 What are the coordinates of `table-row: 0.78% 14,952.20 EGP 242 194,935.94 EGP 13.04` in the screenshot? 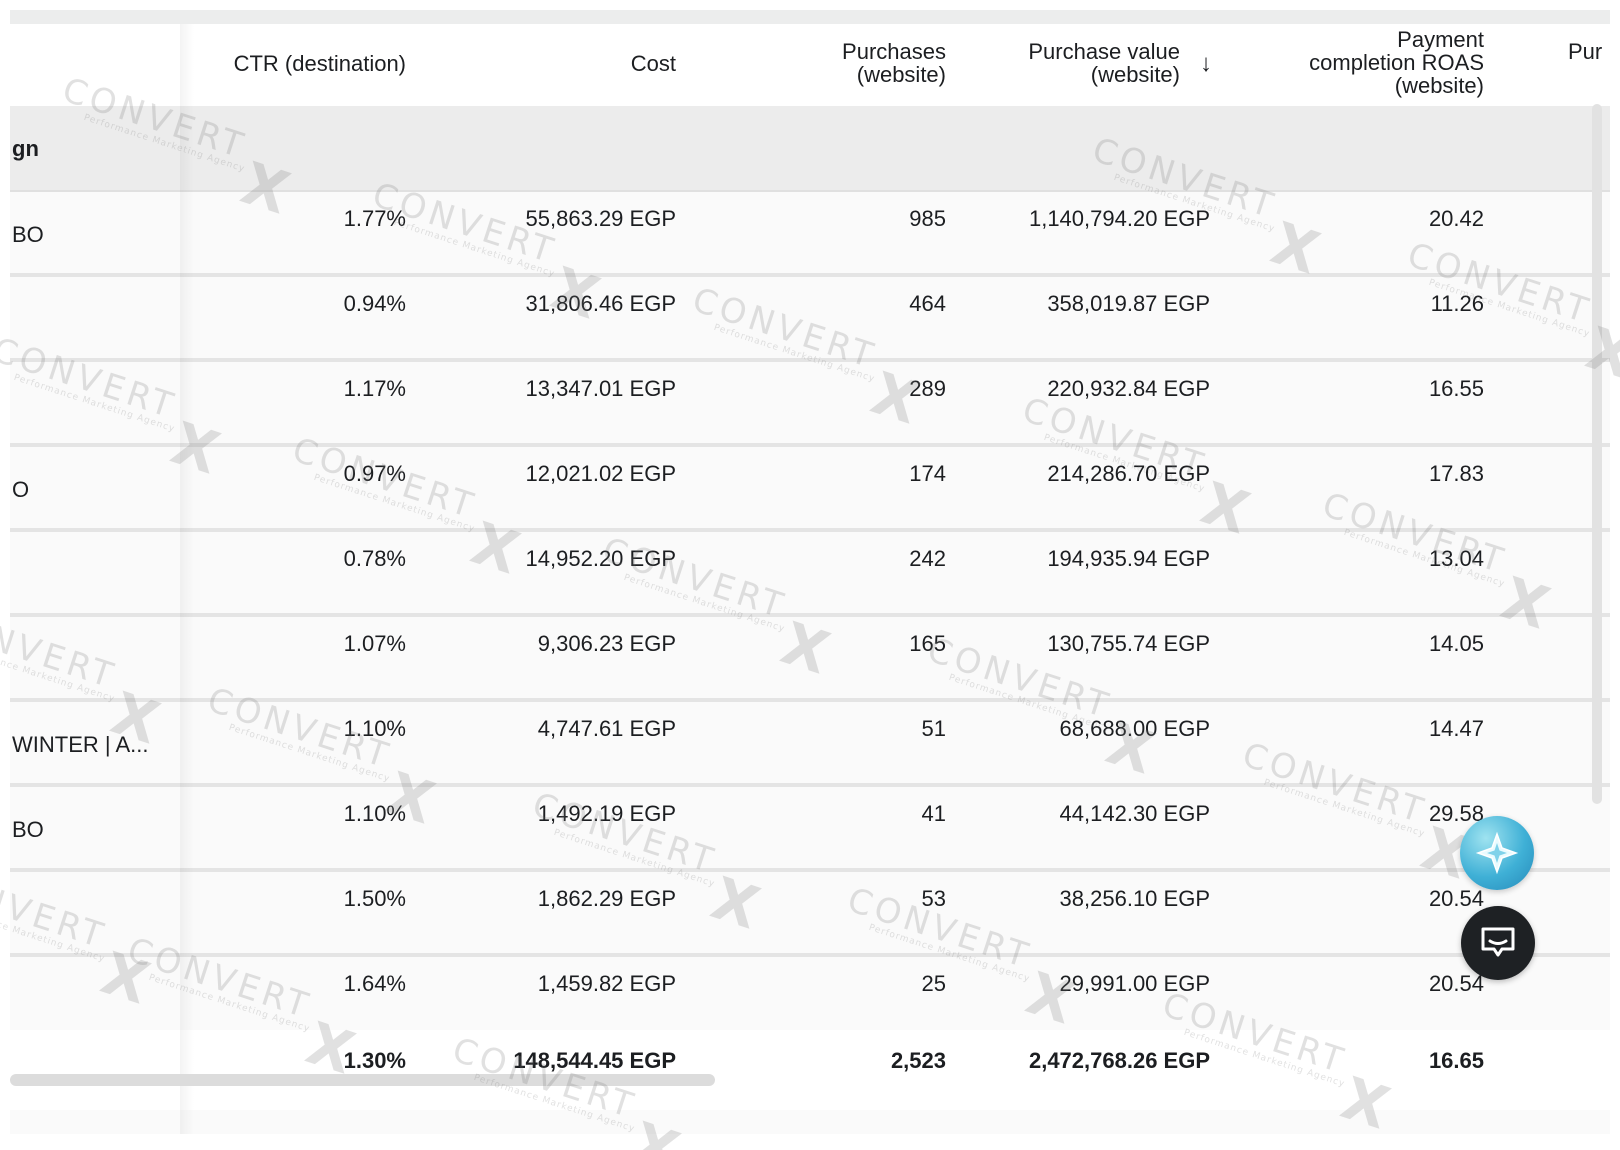 It's located at (810, 574).